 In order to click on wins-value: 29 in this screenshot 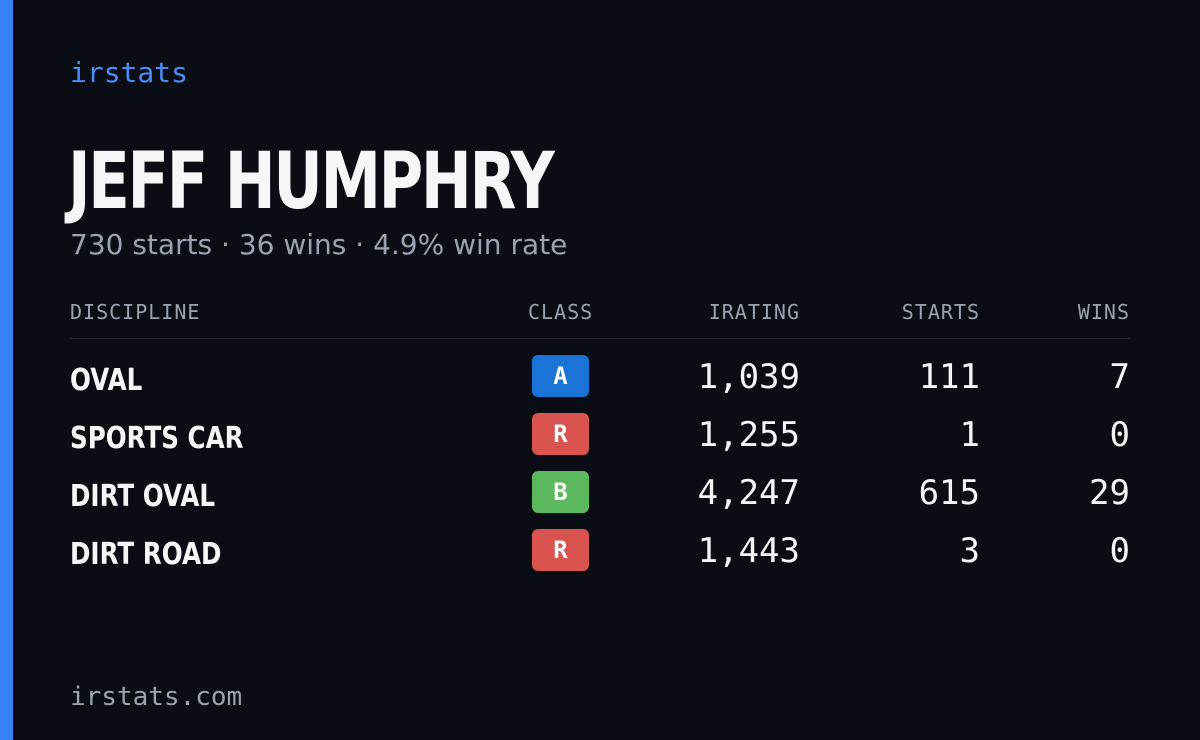, I will do `click(1109, 493)`.